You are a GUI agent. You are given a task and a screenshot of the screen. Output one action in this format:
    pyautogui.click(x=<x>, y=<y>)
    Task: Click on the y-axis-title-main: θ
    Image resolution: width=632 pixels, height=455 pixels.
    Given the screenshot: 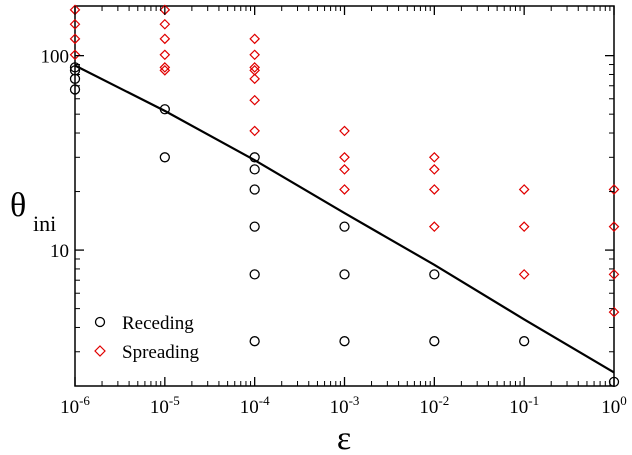 What is the action you would take?
    pyautogui.click(x=18, y=205)
    